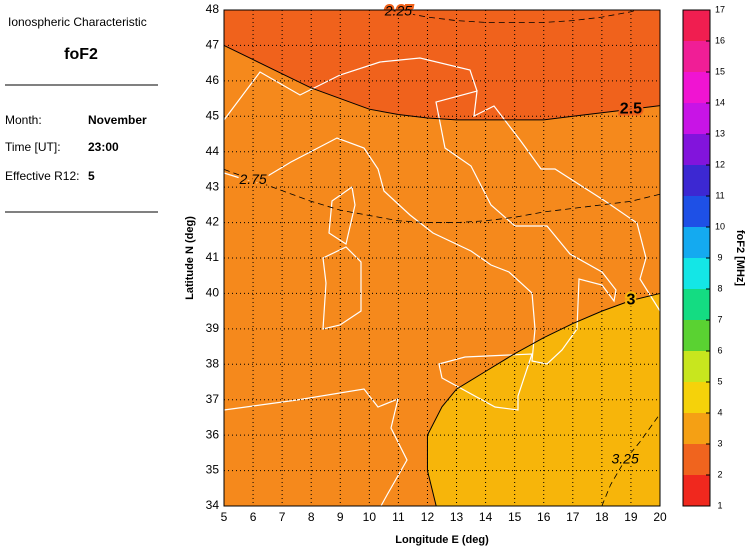 This screenshot has height=551, width=755. Describe the element at coordinates (91, 176) in the screenshot. I see `row-value: 5` at that location.